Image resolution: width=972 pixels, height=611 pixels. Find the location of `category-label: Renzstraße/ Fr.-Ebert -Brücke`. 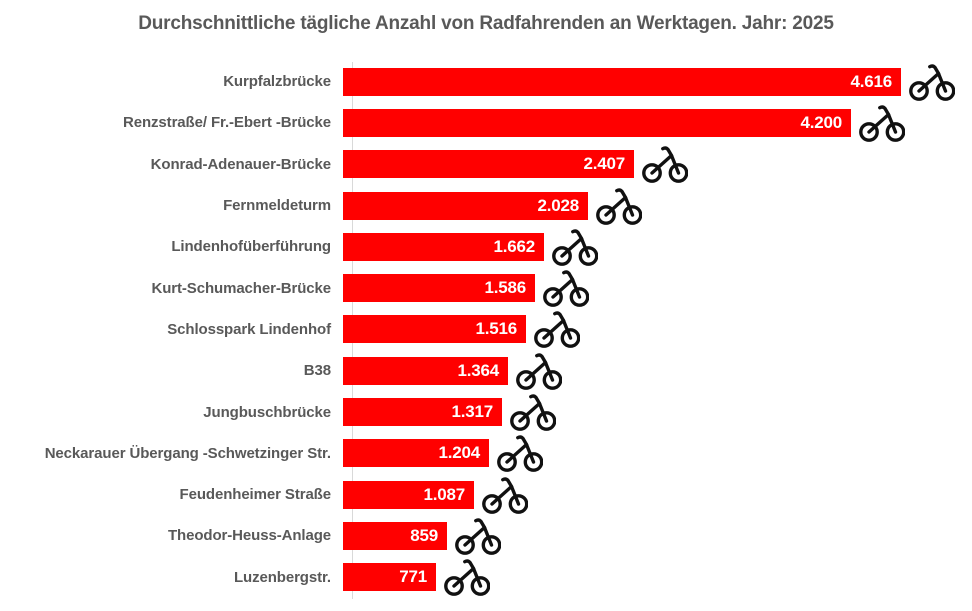

category-label: Renzstraße/ Fr.-Ebert -Brücke is located at coordinates (227, 123).